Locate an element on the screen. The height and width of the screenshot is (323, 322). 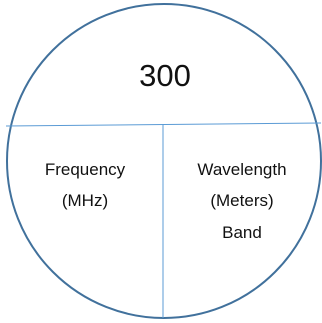
top-value: 300 is located at coordinates (165, 75).